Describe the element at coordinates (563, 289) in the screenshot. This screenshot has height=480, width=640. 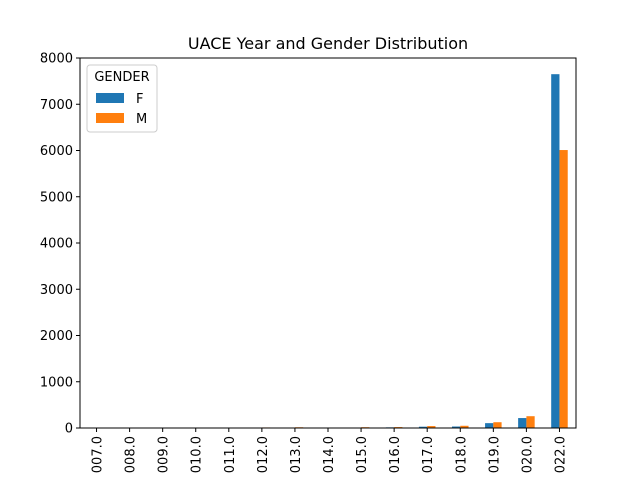
I see `bar-m-022.0` at that location.